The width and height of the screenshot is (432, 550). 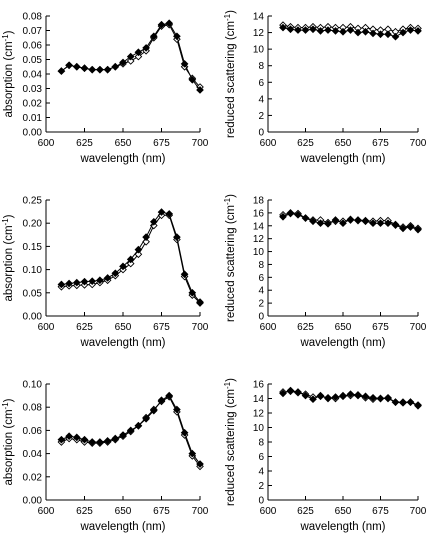 I want to click on y-tick-label: 12, so click(x=259, y=239).